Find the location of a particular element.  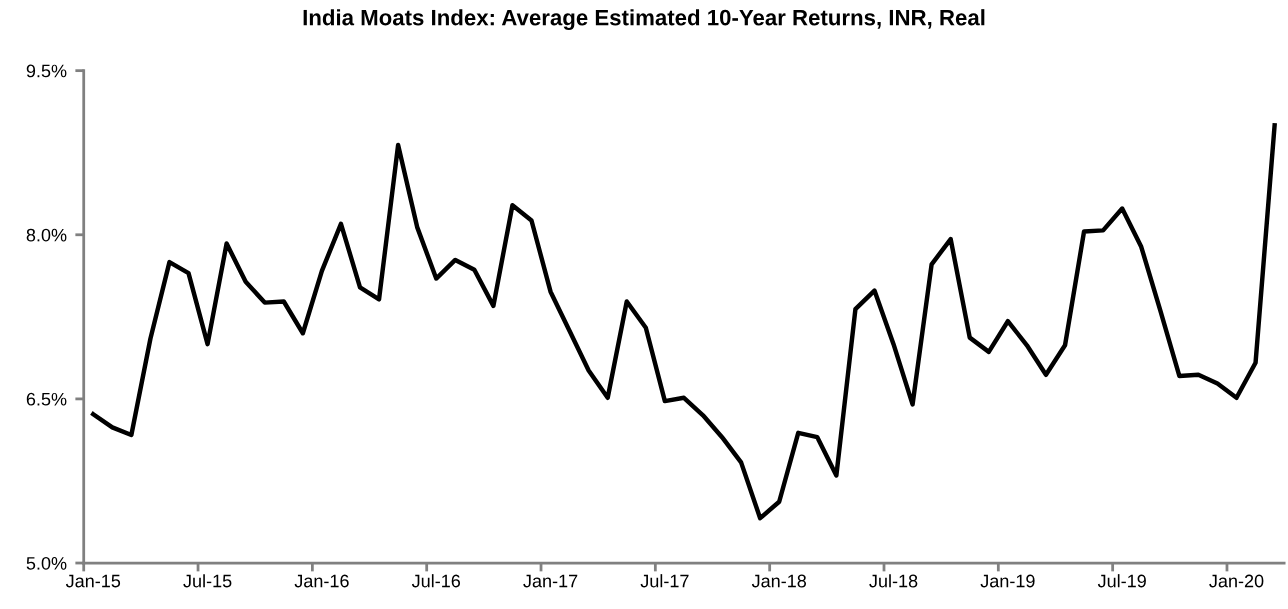

y-tick-label: 6.5% is located at coordinates (46, 399).